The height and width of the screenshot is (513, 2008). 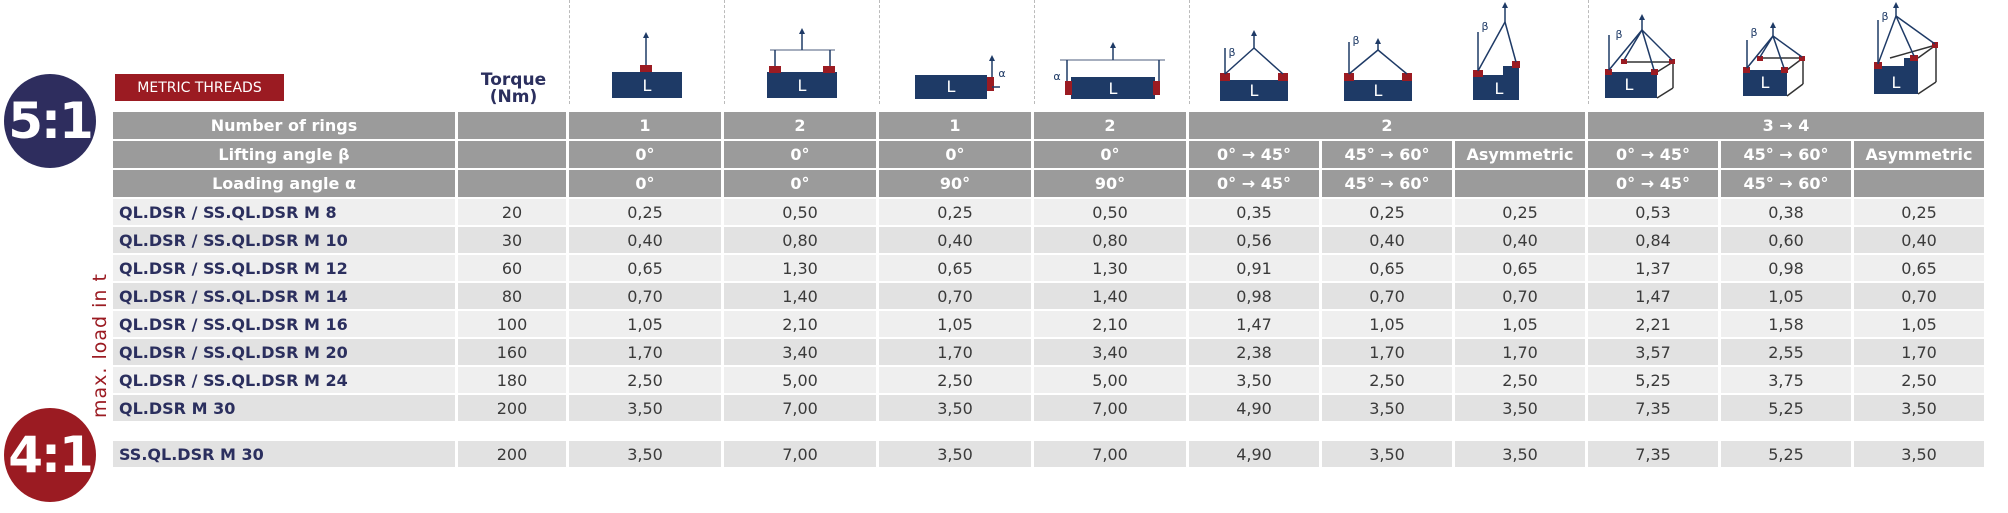 What do you see at coordinates (800, 324) in the screenshot?
I see `row-load-value: 2,10` at bounding box center [800, 324].